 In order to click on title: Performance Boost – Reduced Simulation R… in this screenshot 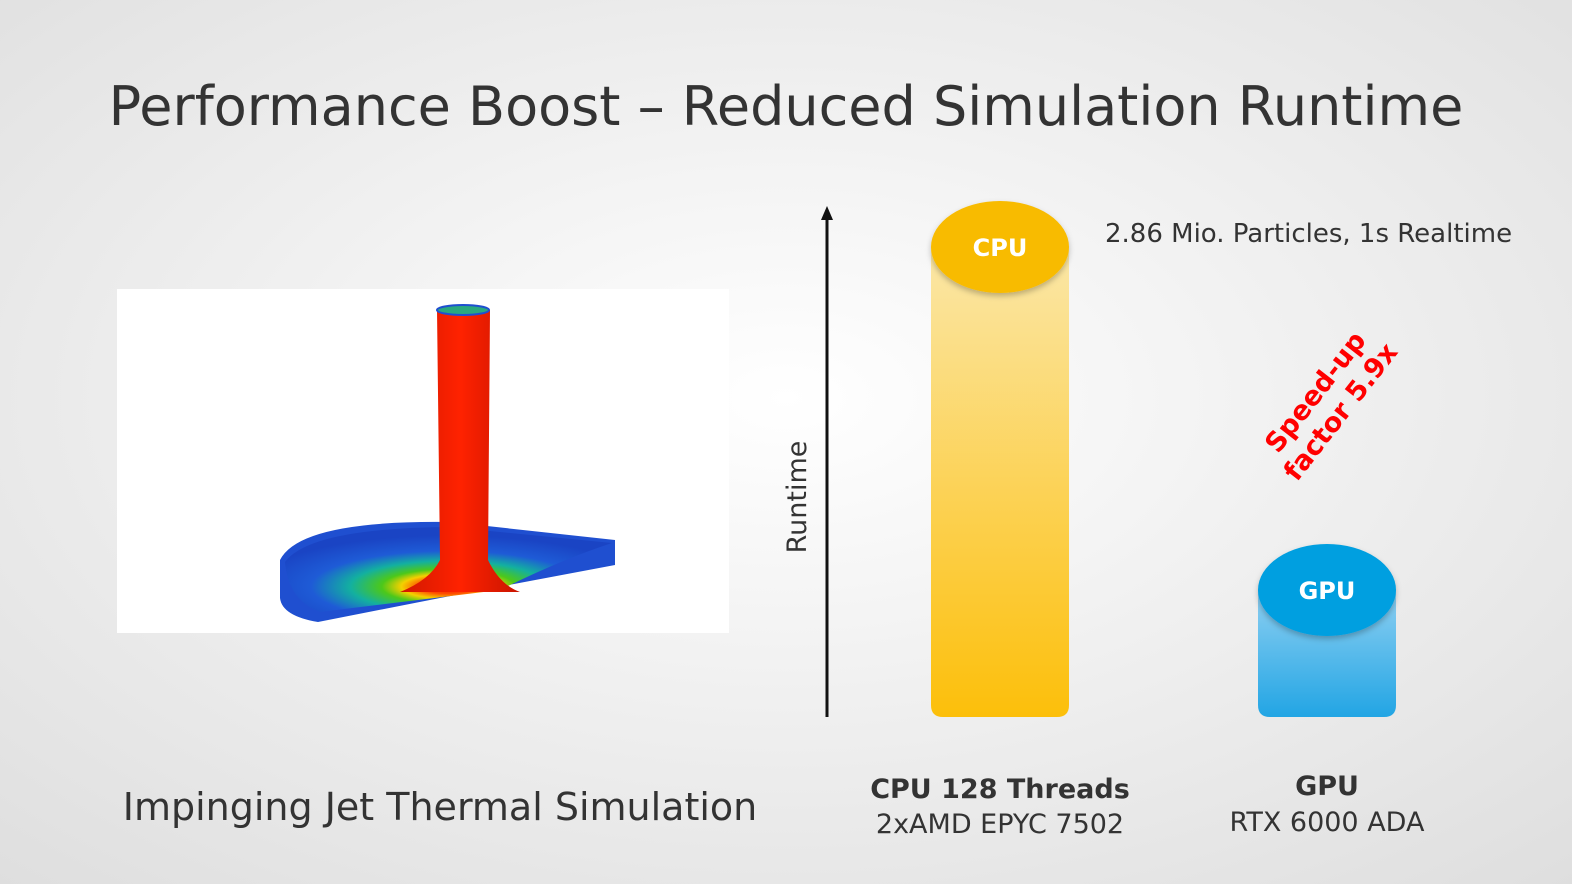, I will do `click(786, 106)`.